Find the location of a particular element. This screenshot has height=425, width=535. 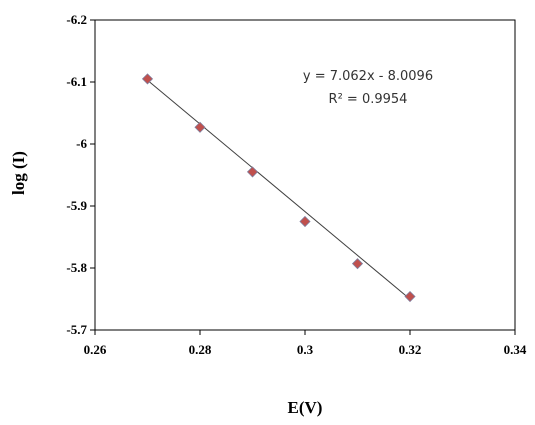

y-axis-title: log (I) is located at coordinates (18, 173).